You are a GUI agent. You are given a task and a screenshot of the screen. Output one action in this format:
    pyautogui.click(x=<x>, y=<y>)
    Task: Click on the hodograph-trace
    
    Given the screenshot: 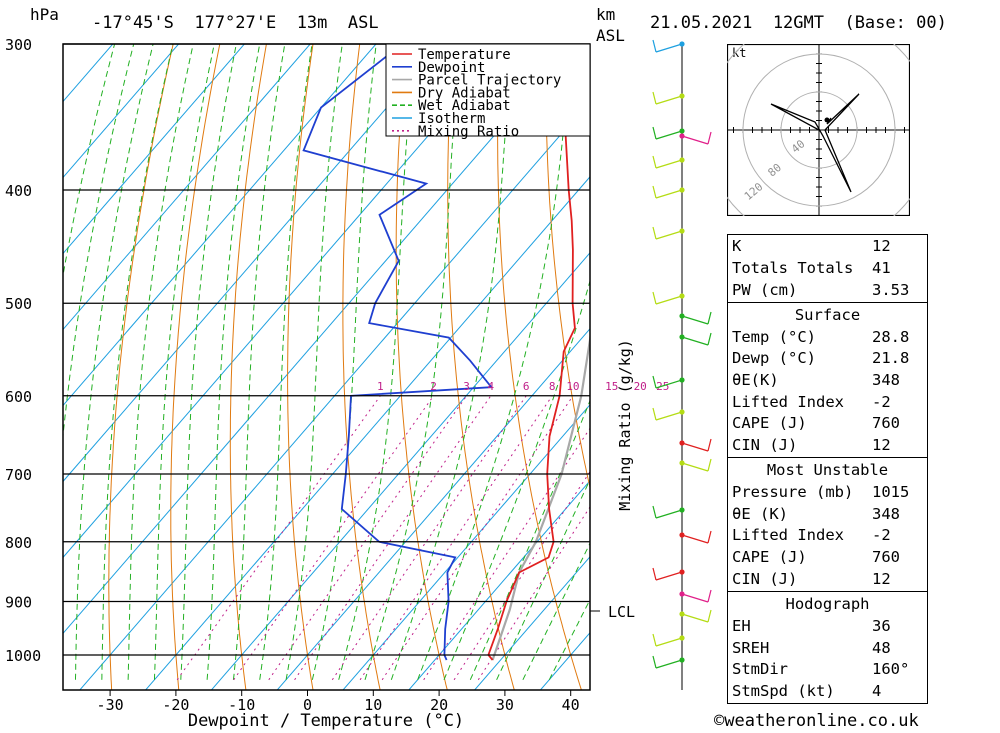 What is the action you would take?
    pyautogui.click(x=815, y=143)
    